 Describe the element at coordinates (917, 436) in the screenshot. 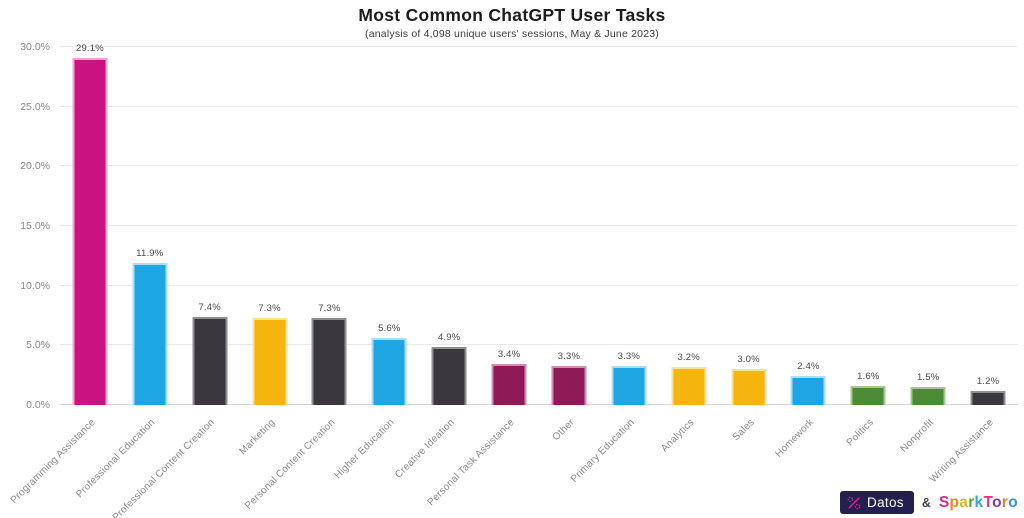

I see `x-tick-label: Nonprofit` at that location.